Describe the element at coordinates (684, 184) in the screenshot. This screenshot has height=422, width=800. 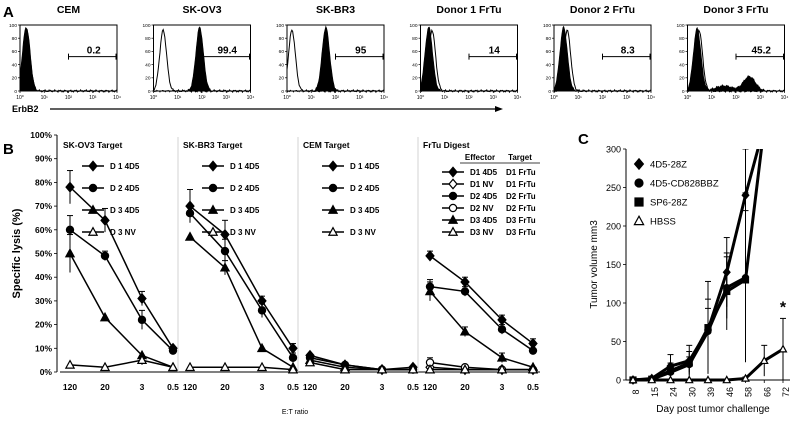
I see `legend-label: 4D5-CD828BBZ` at that location.